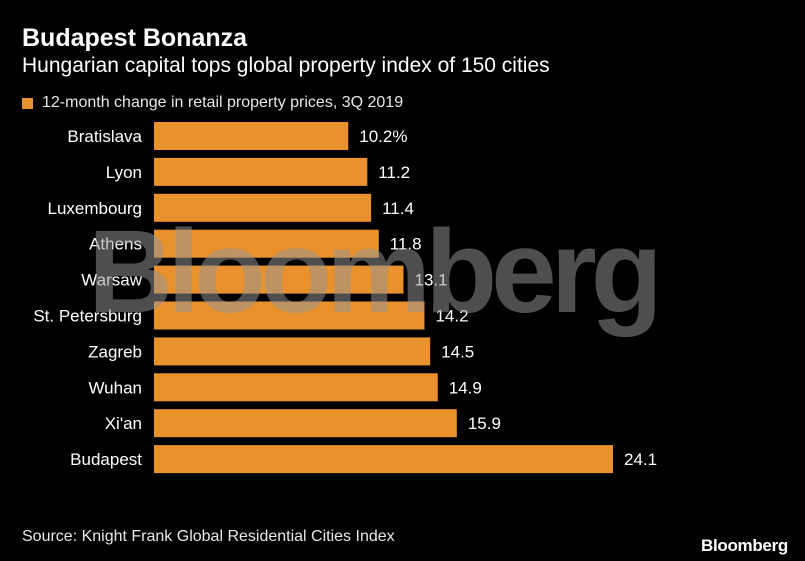  I want to click on value-label: 24.1, so click(640, 459).